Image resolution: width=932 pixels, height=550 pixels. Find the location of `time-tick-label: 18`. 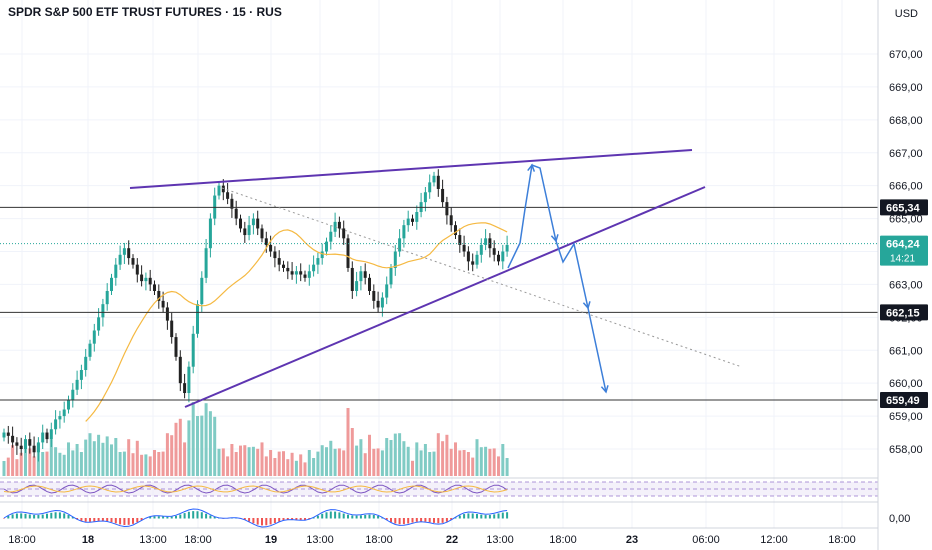

time-tick-label: 18 is located at coordinates (88, 540).